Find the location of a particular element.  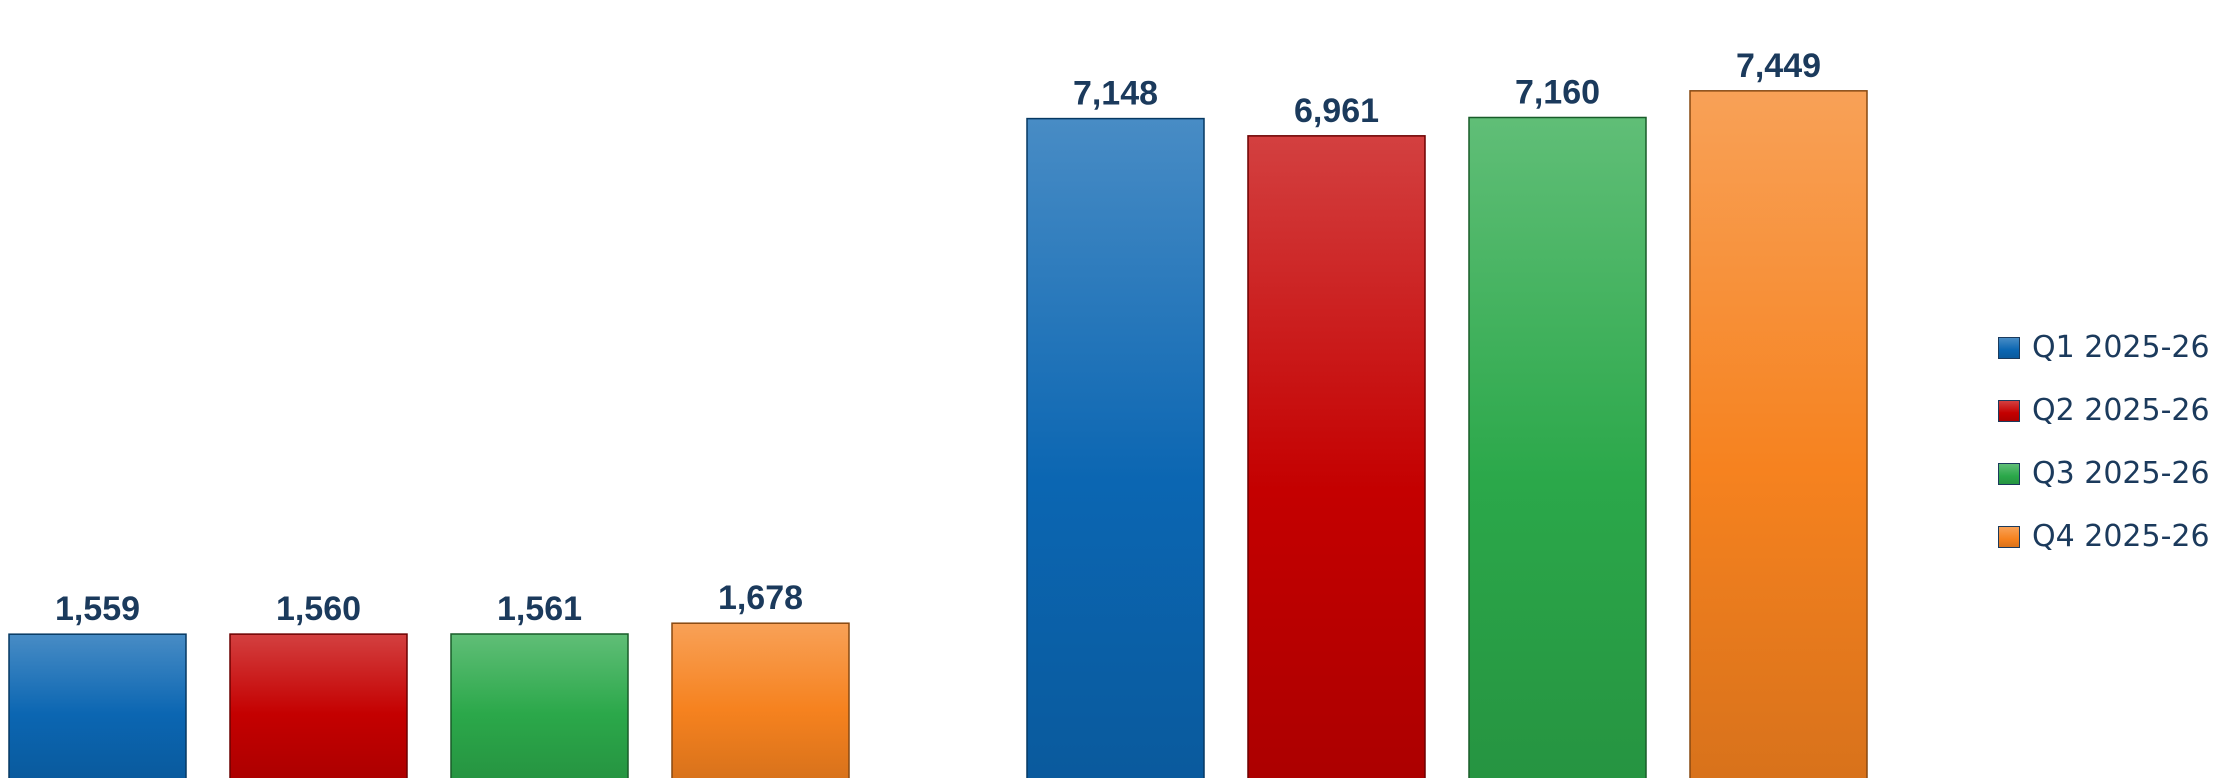

data-label-q3-group1: 1,561 is located at coordinates (539, 609).